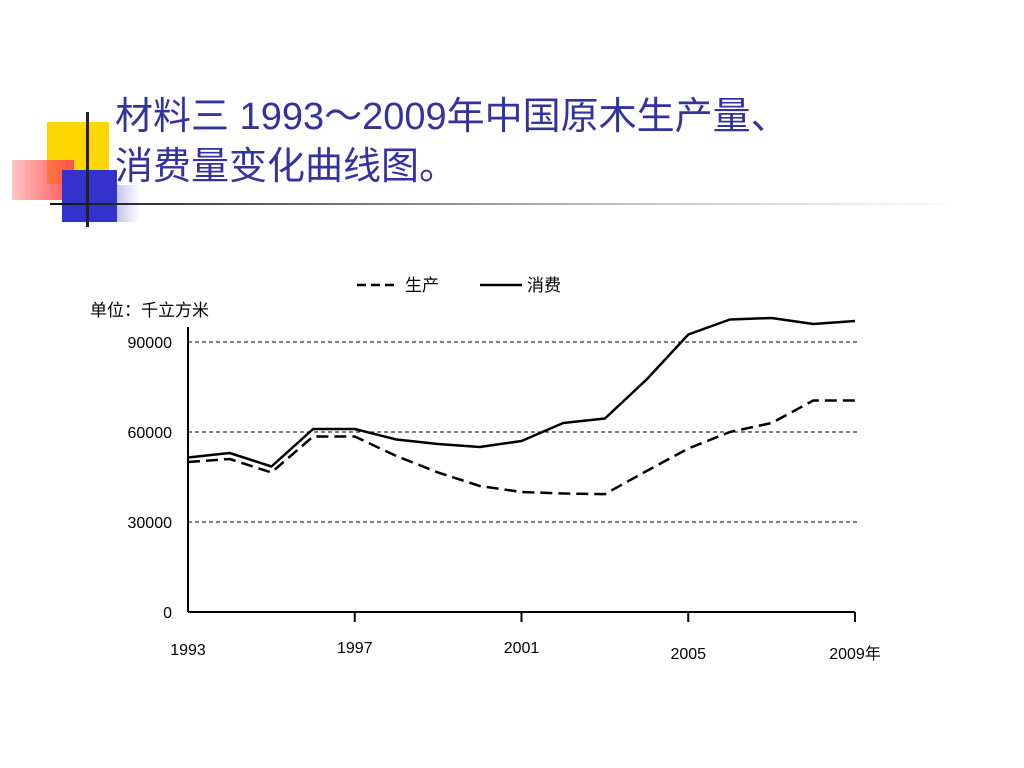 This screenshot has width=1024, height=768. Describe the element at coordinates (422, 285) in the screenshot. I see `legend-label-production: 生产` at that location.